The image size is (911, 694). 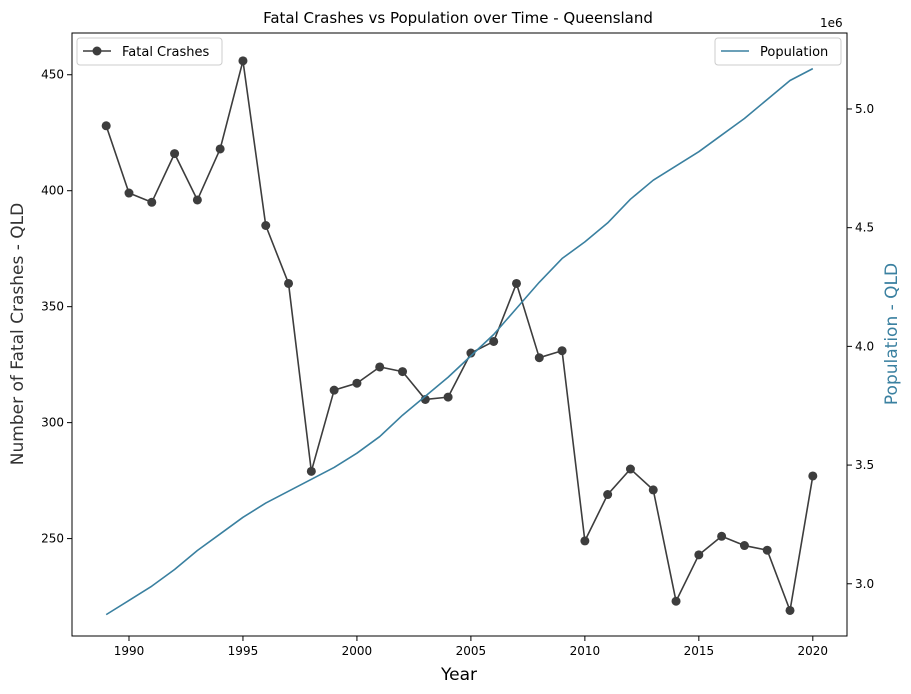 I want to click on left-y-tick-label: 400, so click(x=52, y=191).